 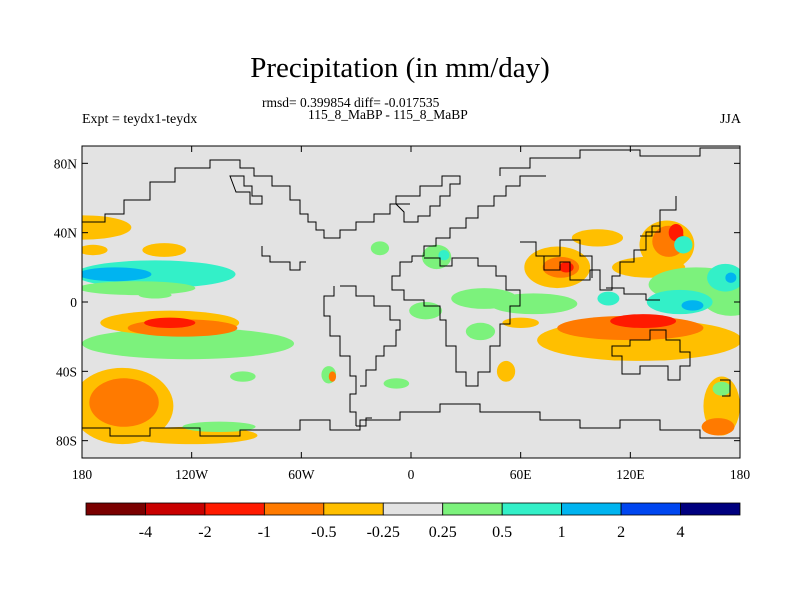 I want to click on coastline-antarctica, so click(x=411, y=421).